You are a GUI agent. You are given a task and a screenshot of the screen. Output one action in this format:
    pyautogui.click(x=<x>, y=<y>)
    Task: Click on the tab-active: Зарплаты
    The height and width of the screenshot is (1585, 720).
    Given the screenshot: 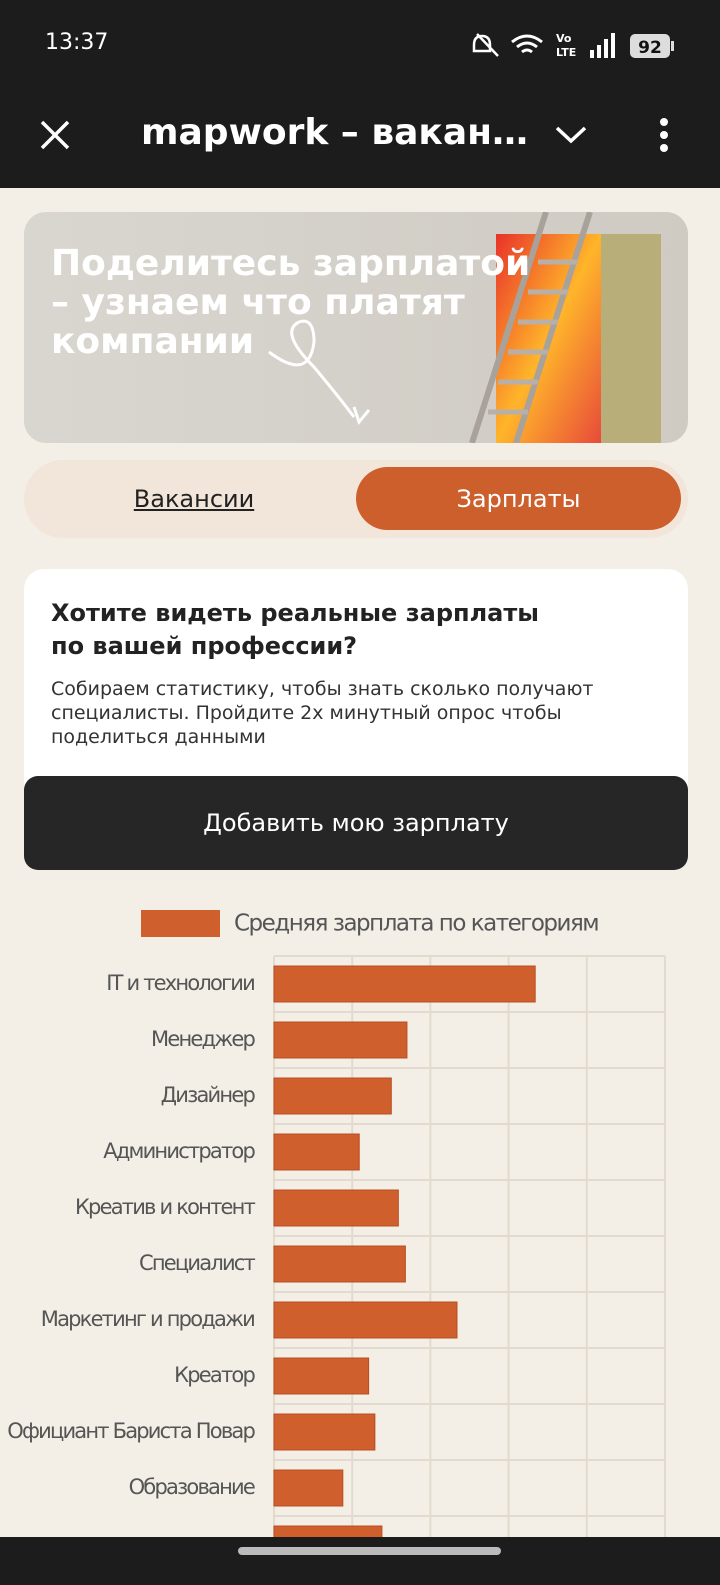 What is the action you would take?
    pyautogui.click(x=518, y=498)
    